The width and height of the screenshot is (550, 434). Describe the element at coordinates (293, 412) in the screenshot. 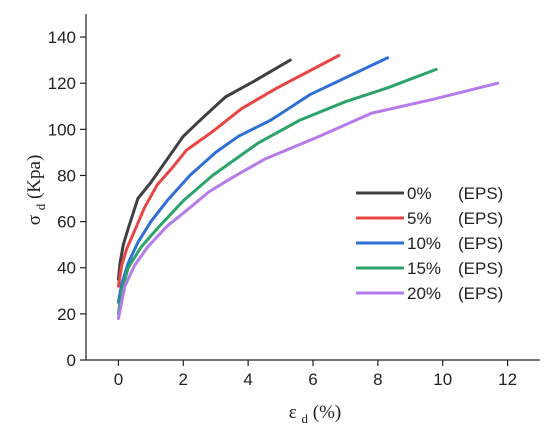

I see `x-axis-title-main: ε` at that location.